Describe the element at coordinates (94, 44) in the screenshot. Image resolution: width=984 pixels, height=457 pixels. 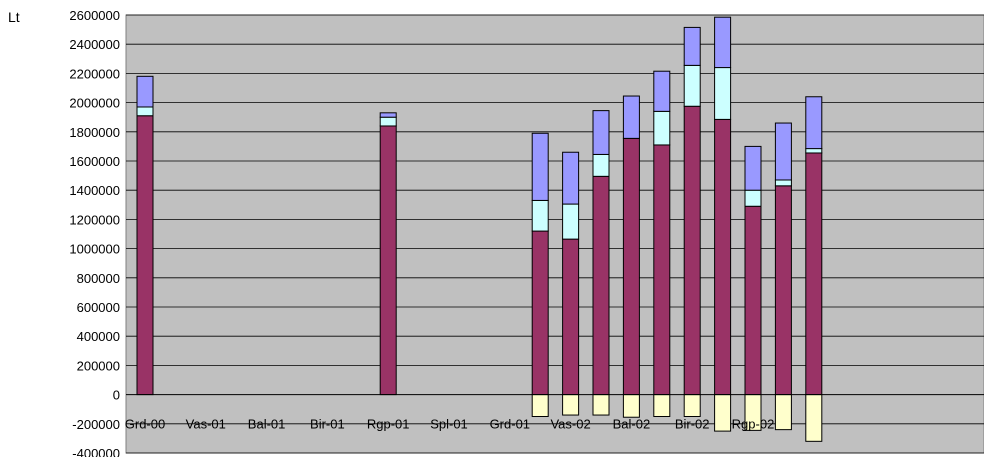
I see `y-tick-label: 2400000` at that location.